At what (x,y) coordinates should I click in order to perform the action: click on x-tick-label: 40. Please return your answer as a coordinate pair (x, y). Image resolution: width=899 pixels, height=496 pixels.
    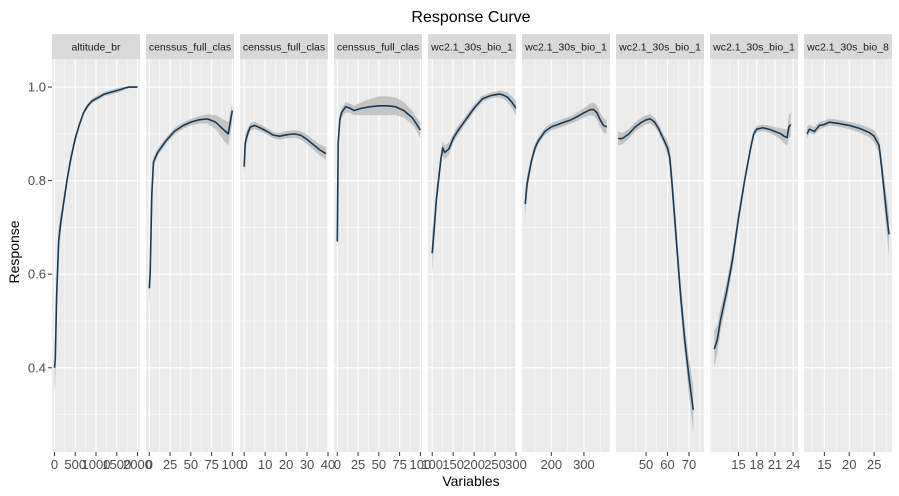
    Looking at the image, I should click on (328, 464).